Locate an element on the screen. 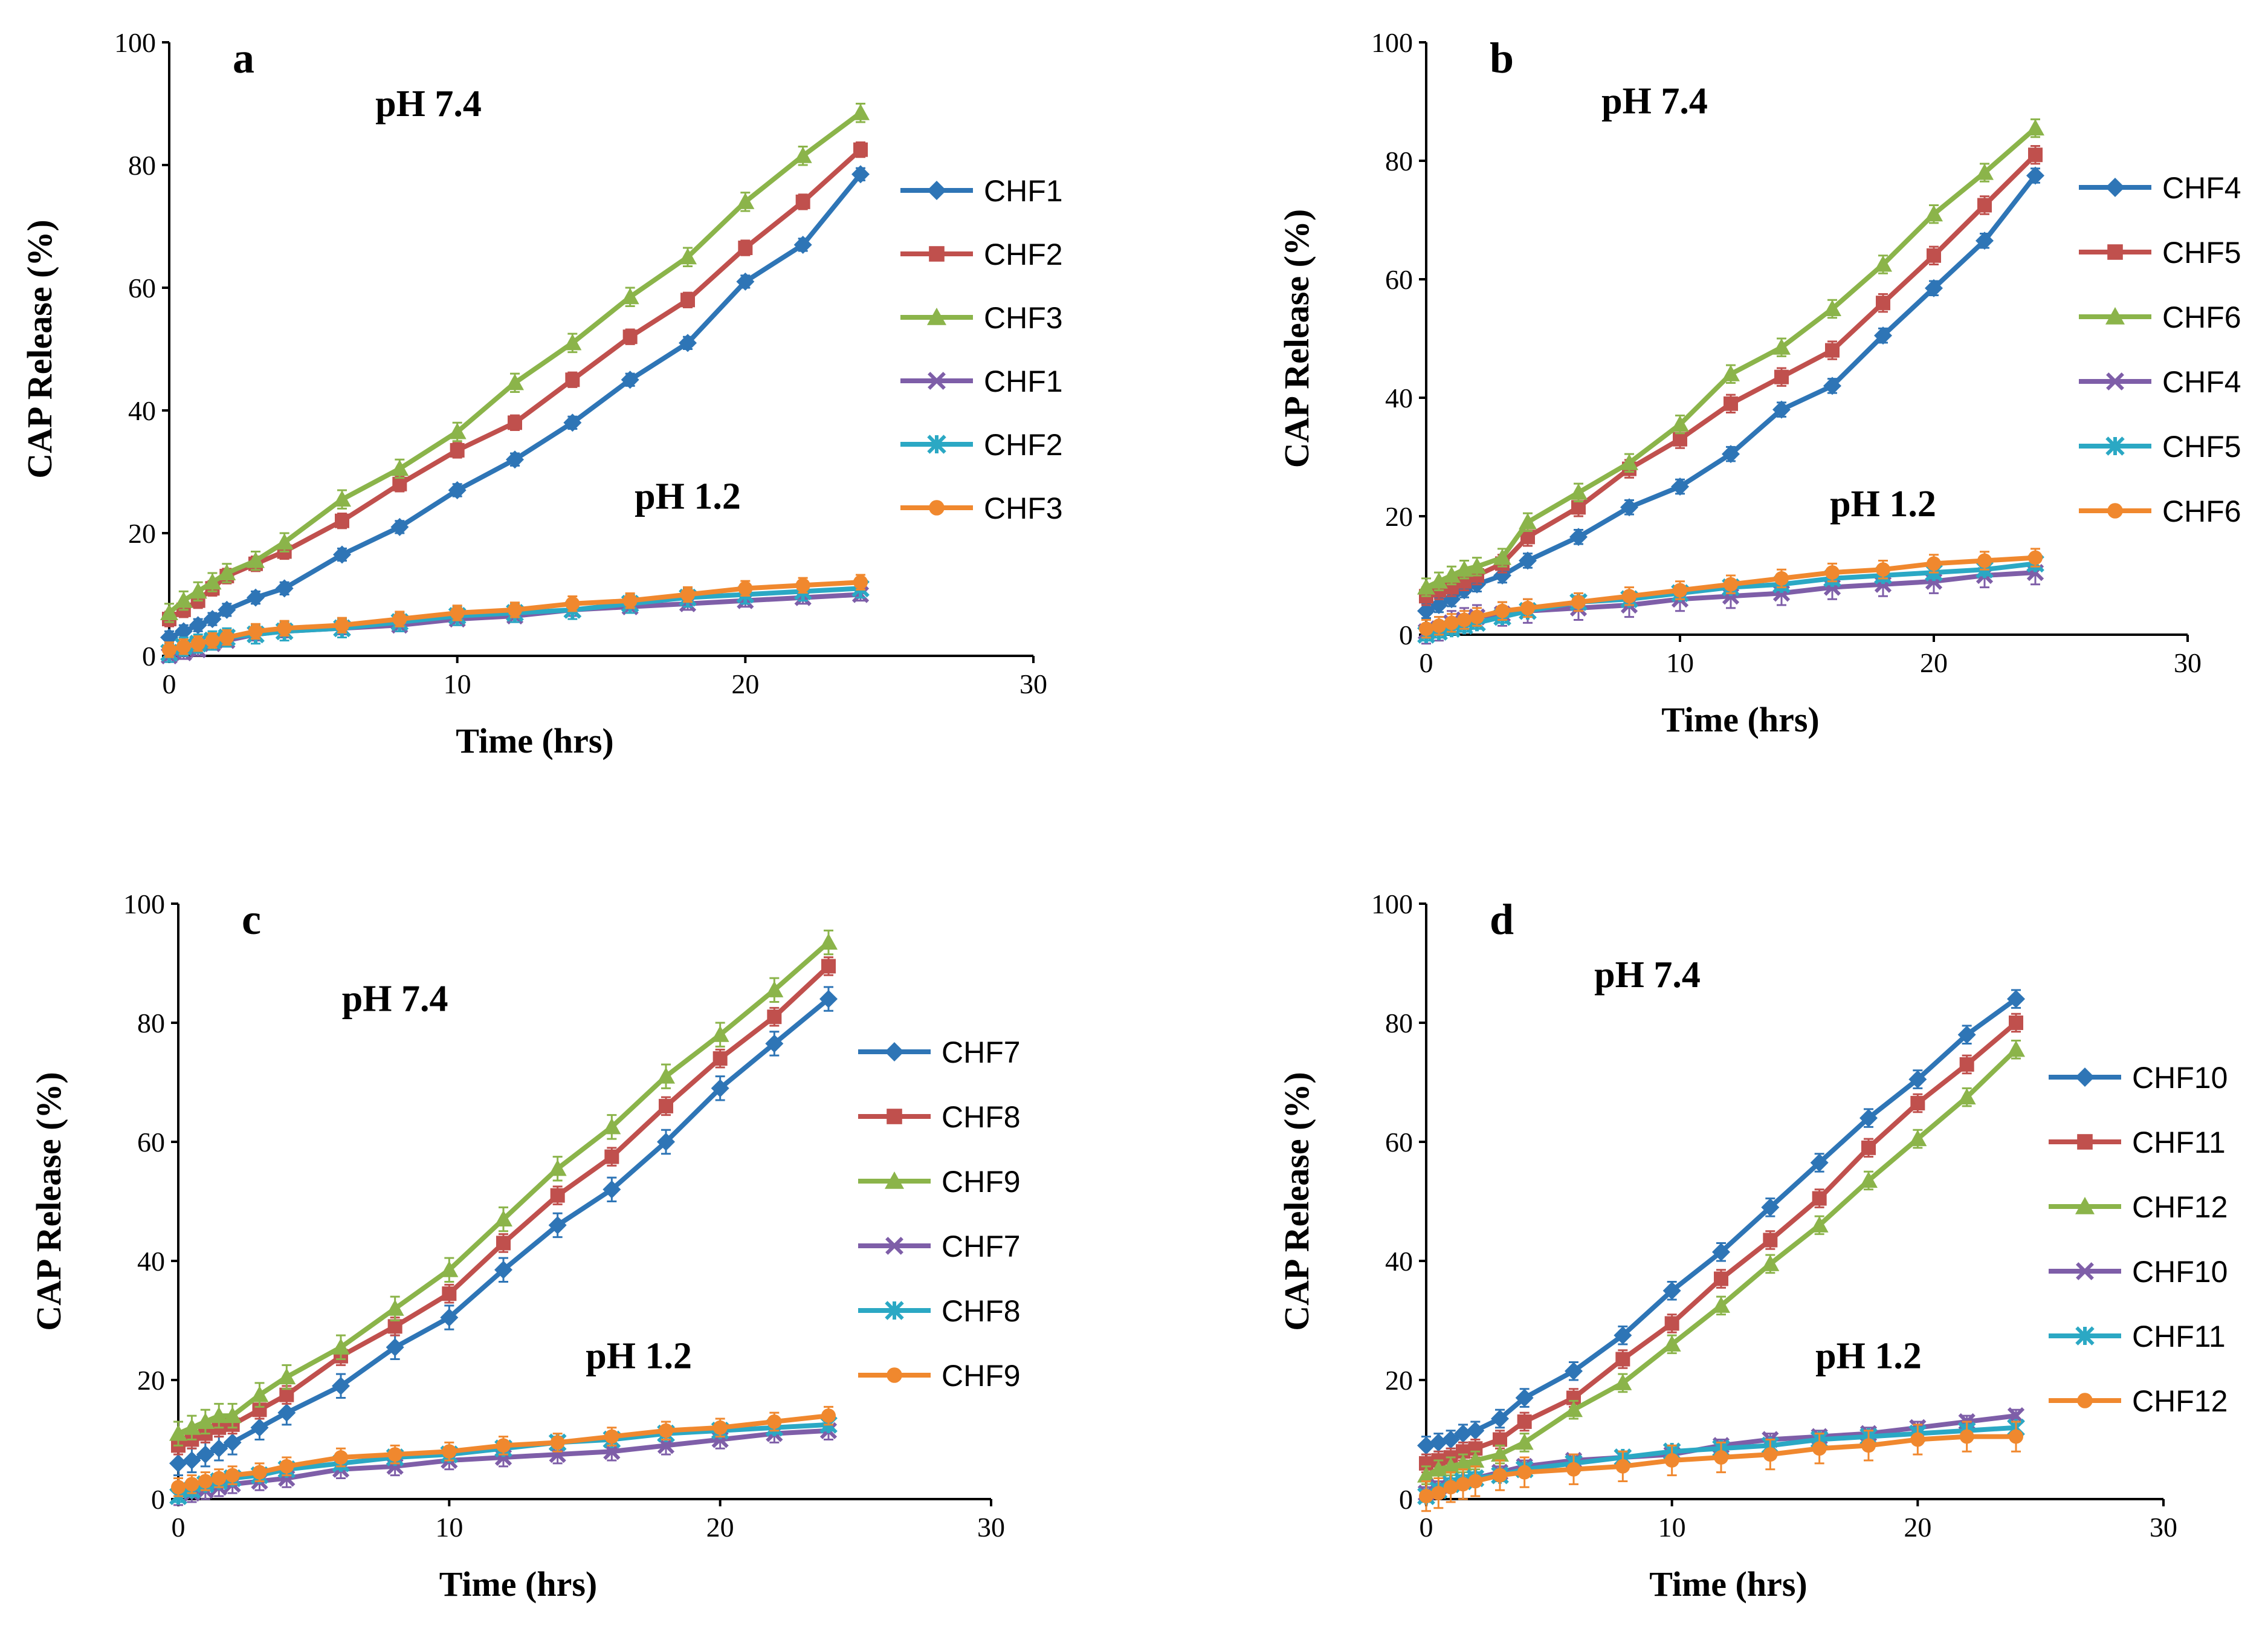 The height and width of the screenshot is (1649, 2268). x-axis-title: Time (hrs) is located at coordinates (518, 1584).